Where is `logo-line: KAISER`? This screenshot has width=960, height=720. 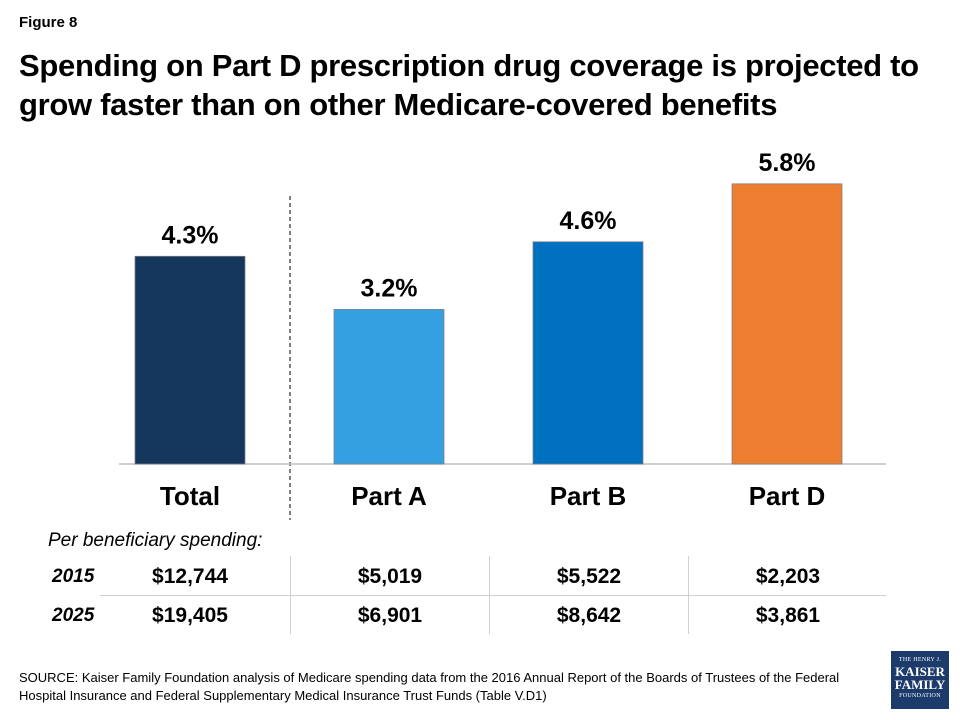 logo-line: KAISER is located at coordinates (920, 671).